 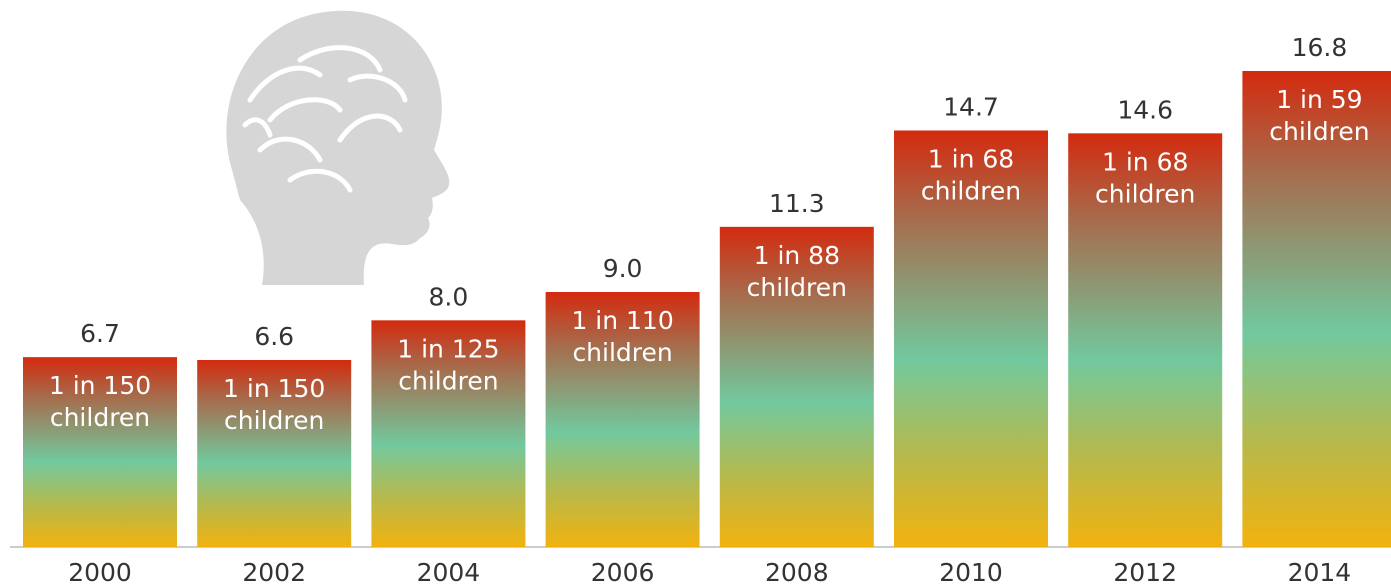 What do you see at coordinates (1320, 572) in the screenshot?
I see `x-tick-label: 2014` at bounding box center [1320, 572].